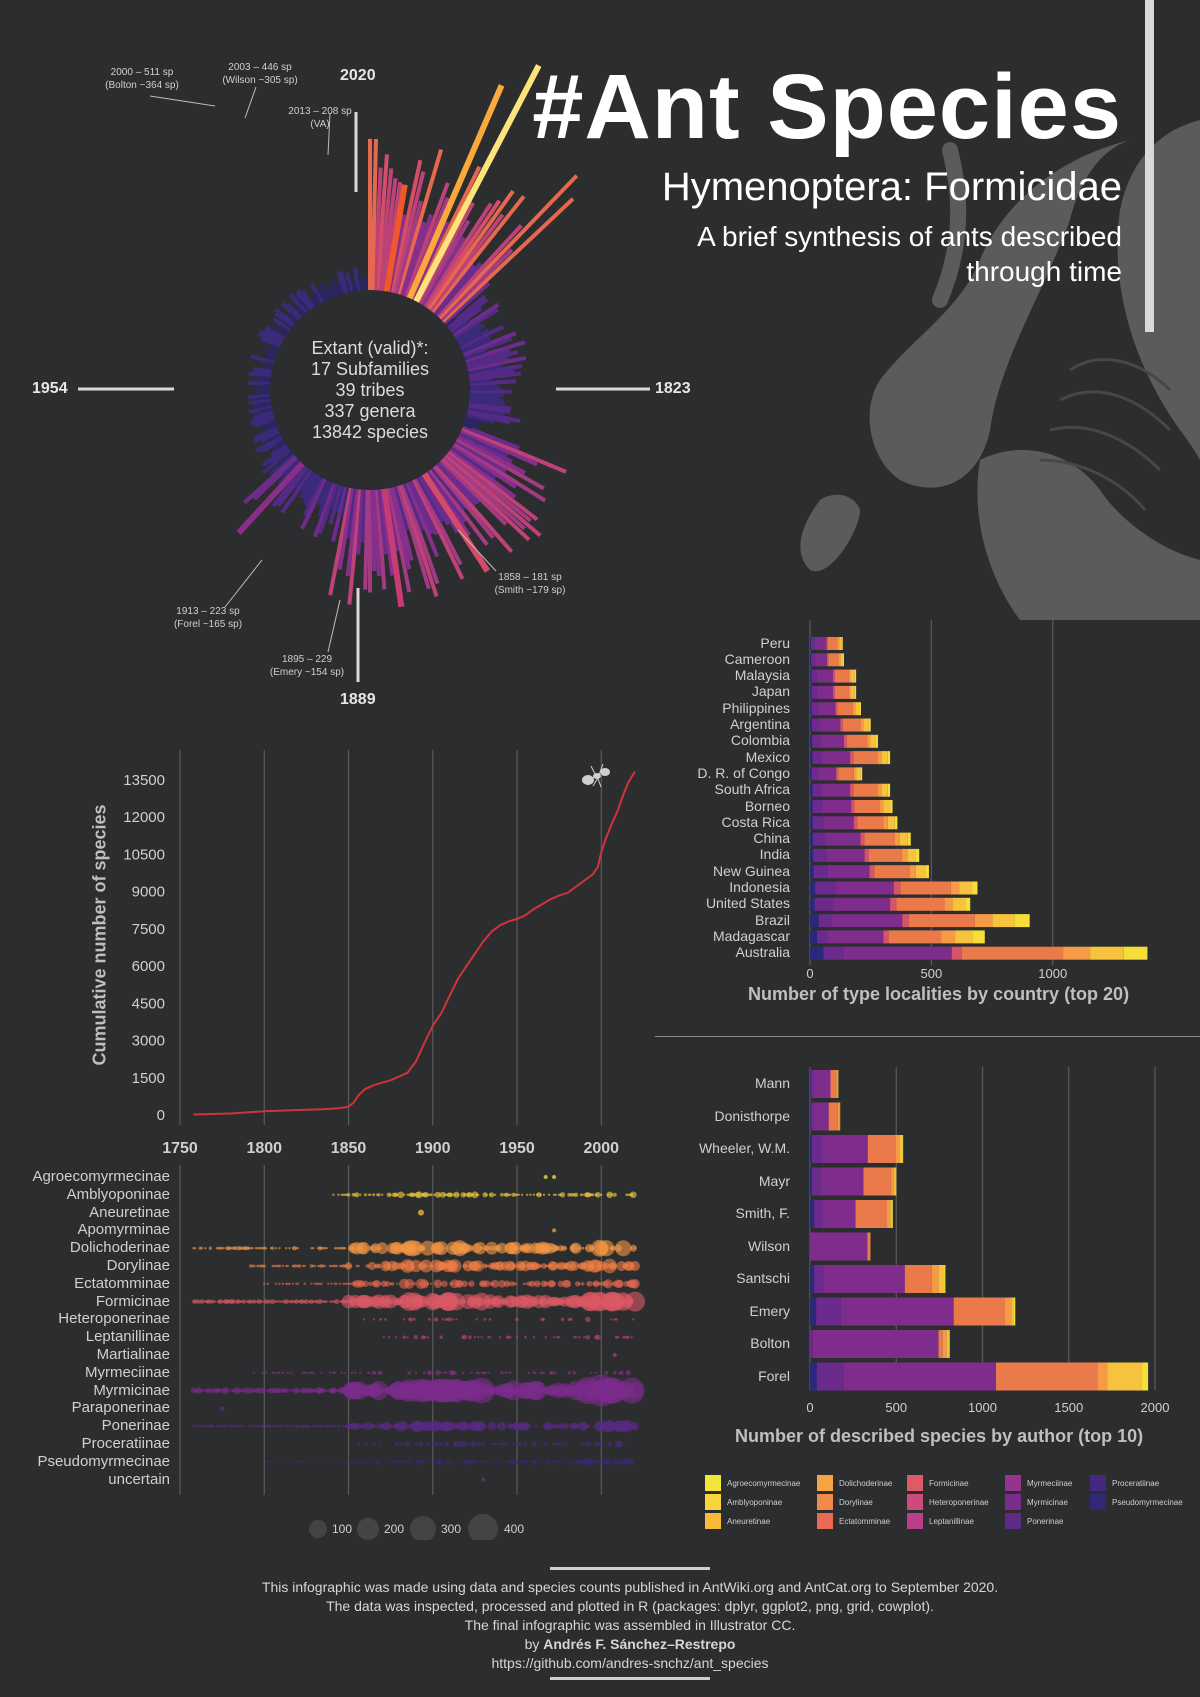 This screenshot has height=1697, width=1200. Describe the element at coordinates (120, 1408) in the screenshot. I see `subfamily-label: Paraponerinae` at that location.